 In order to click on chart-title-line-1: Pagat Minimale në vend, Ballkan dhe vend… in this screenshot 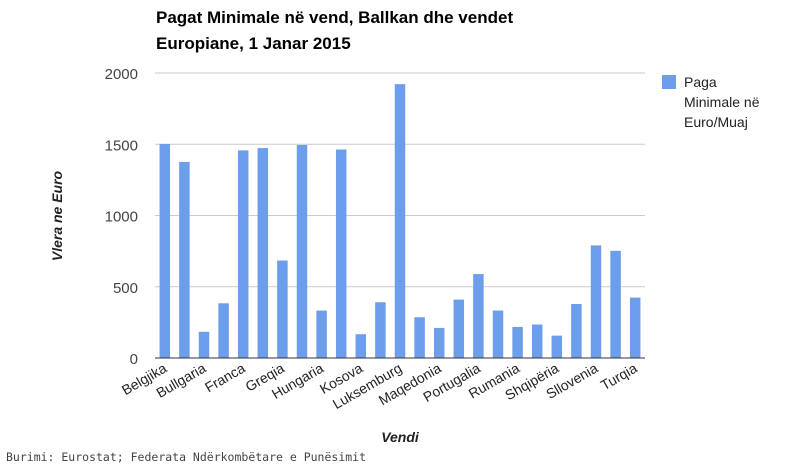, I will do `click(335, 17)`.